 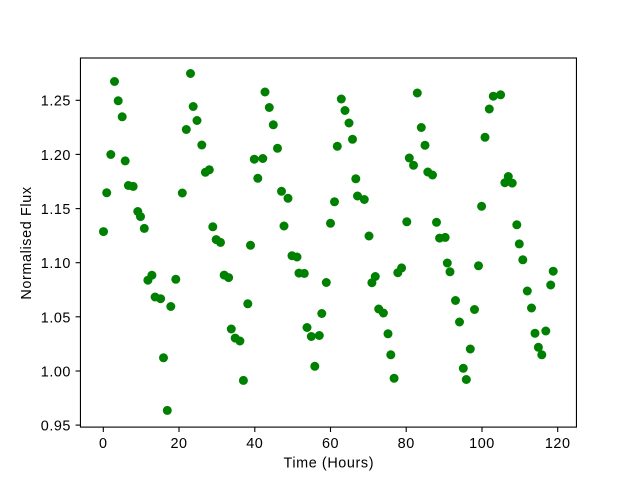 What do you see at coordinates (406, 444) in the screenshot?
I see `svg-text: 80` at bounding box center [406, 444].